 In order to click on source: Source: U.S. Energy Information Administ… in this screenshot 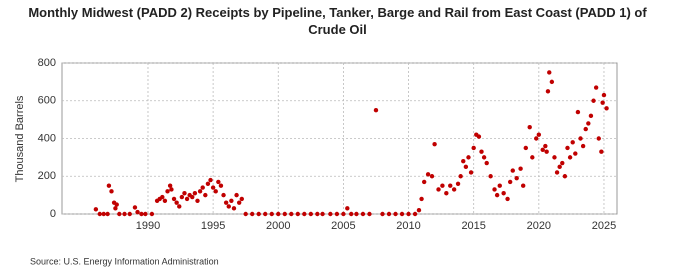, I will do `click(124, 261)`.